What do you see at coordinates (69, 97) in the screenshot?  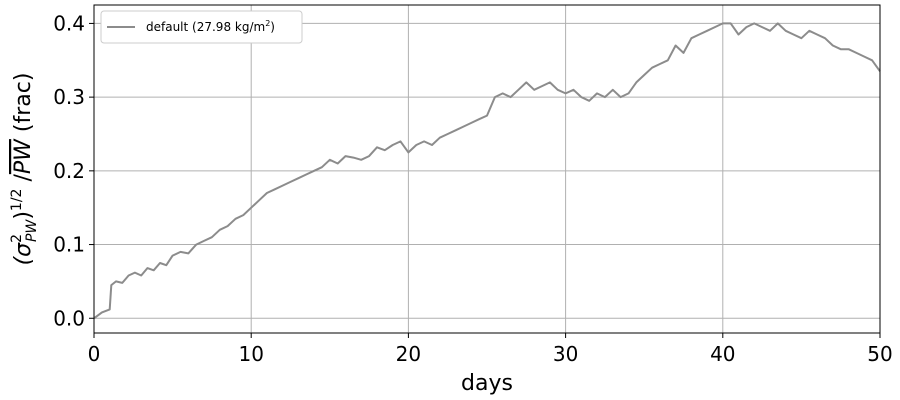 I see `y-tick-label: 0.3` at bounding box center [69, 97].